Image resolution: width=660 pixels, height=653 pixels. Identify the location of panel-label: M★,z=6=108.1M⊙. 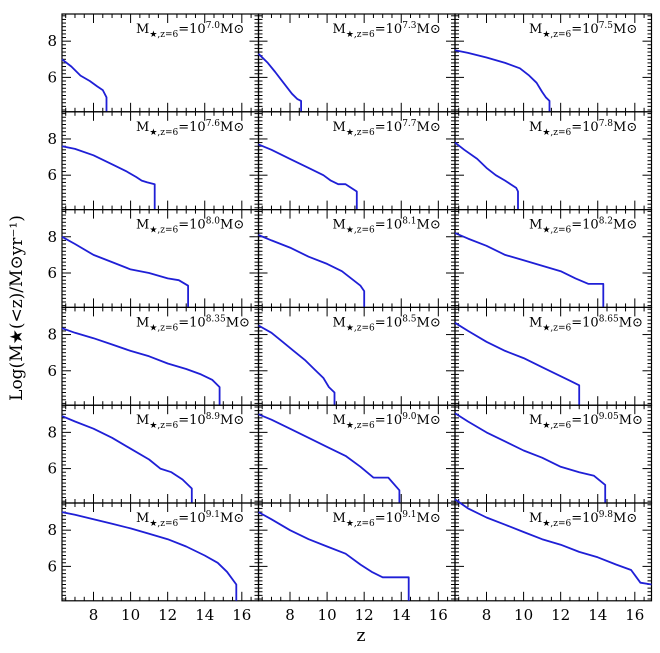
(387, 226).